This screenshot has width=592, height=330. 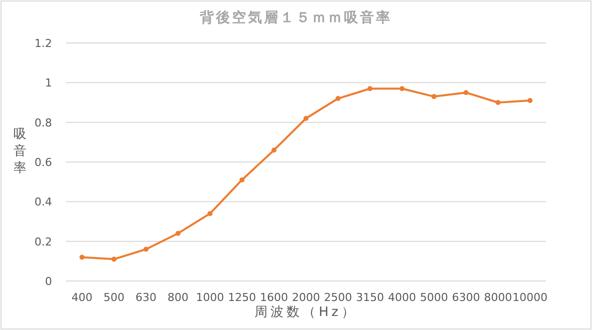 What do you see at coordinates (498, 297) in the screenshot?
I see `x-tick-label: 8000` at bounding box center [498, 297].